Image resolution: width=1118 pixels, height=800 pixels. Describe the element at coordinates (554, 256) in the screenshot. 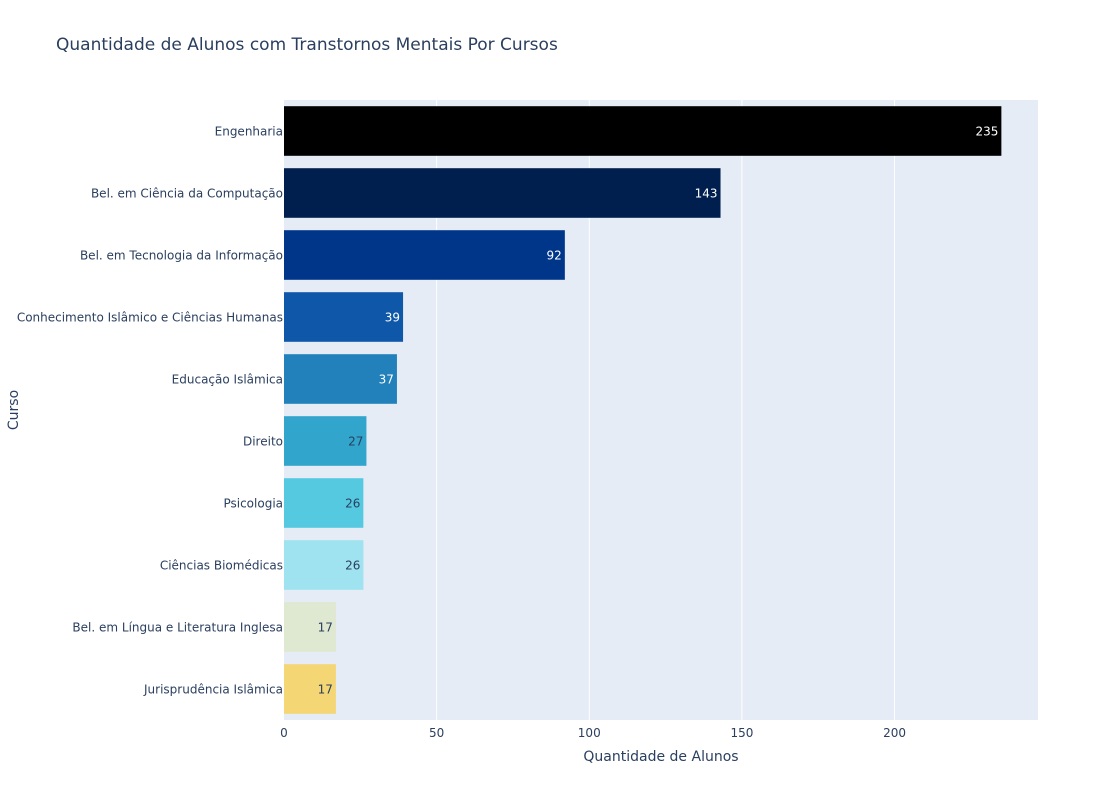

I see `bar-value-label: 92` at that location.